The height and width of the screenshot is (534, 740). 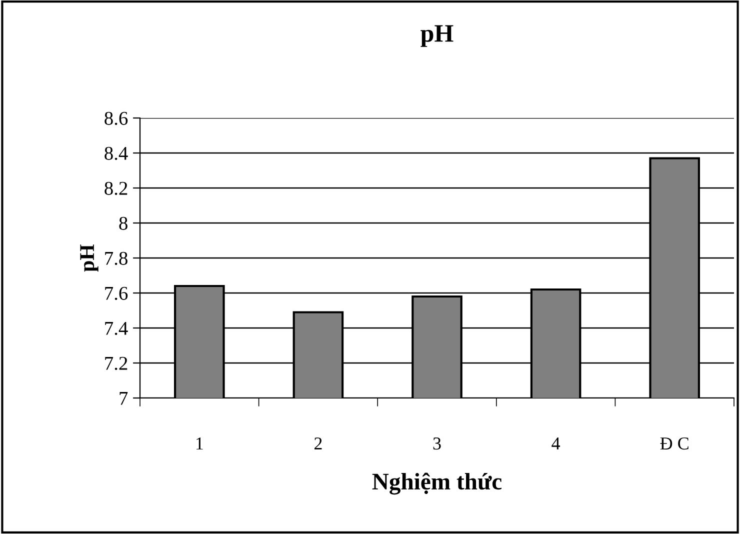 What do you see at coordinates (437, 36) in the screenshot?
I see `chart-title: pH` at bounding box center [437, 36].